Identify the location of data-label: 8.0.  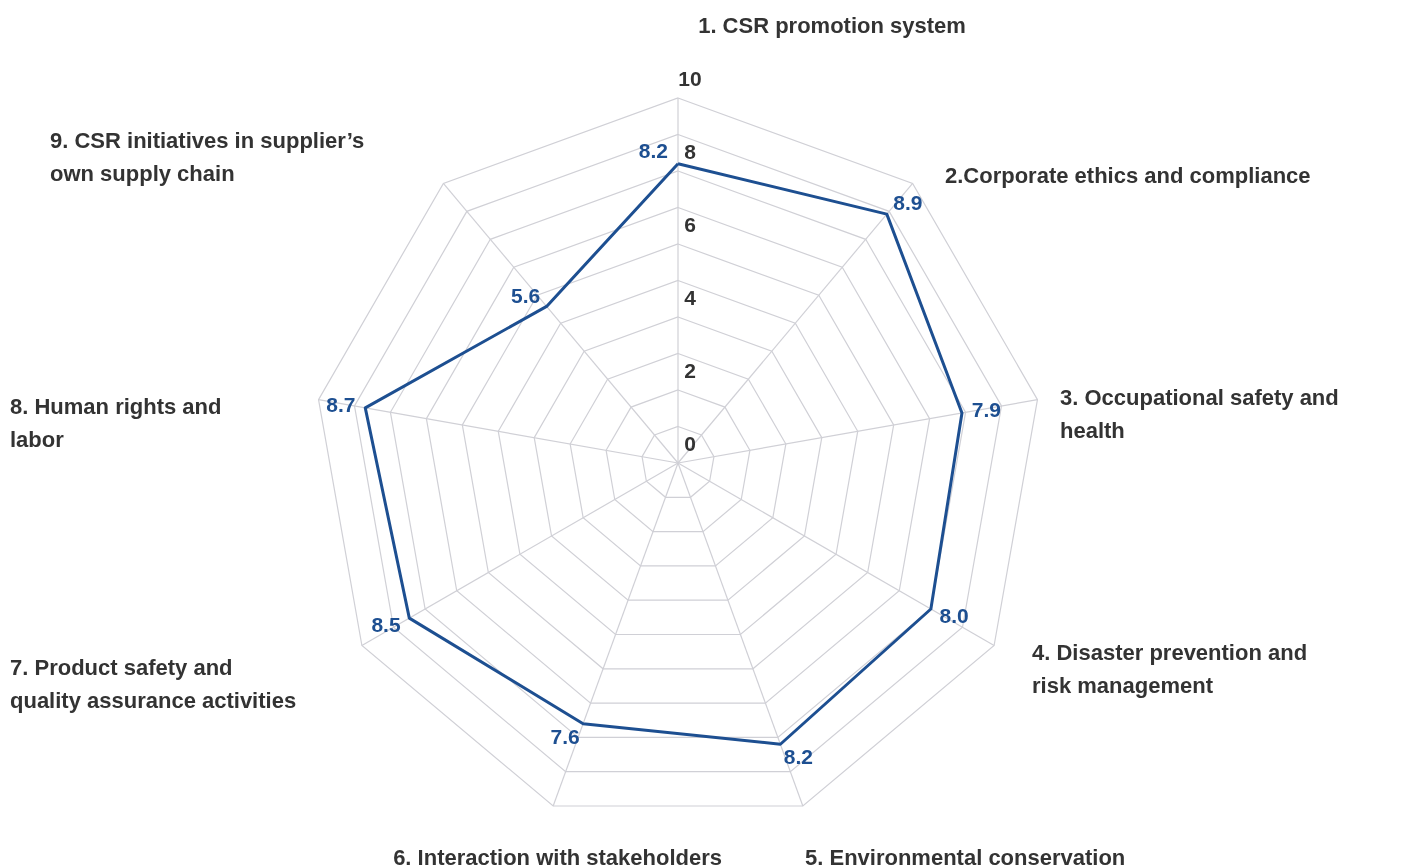
(954, 615).